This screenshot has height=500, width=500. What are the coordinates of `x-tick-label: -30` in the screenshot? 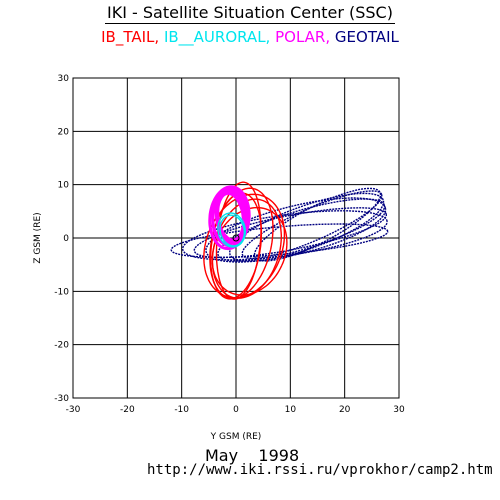 It's located at (73, 410).